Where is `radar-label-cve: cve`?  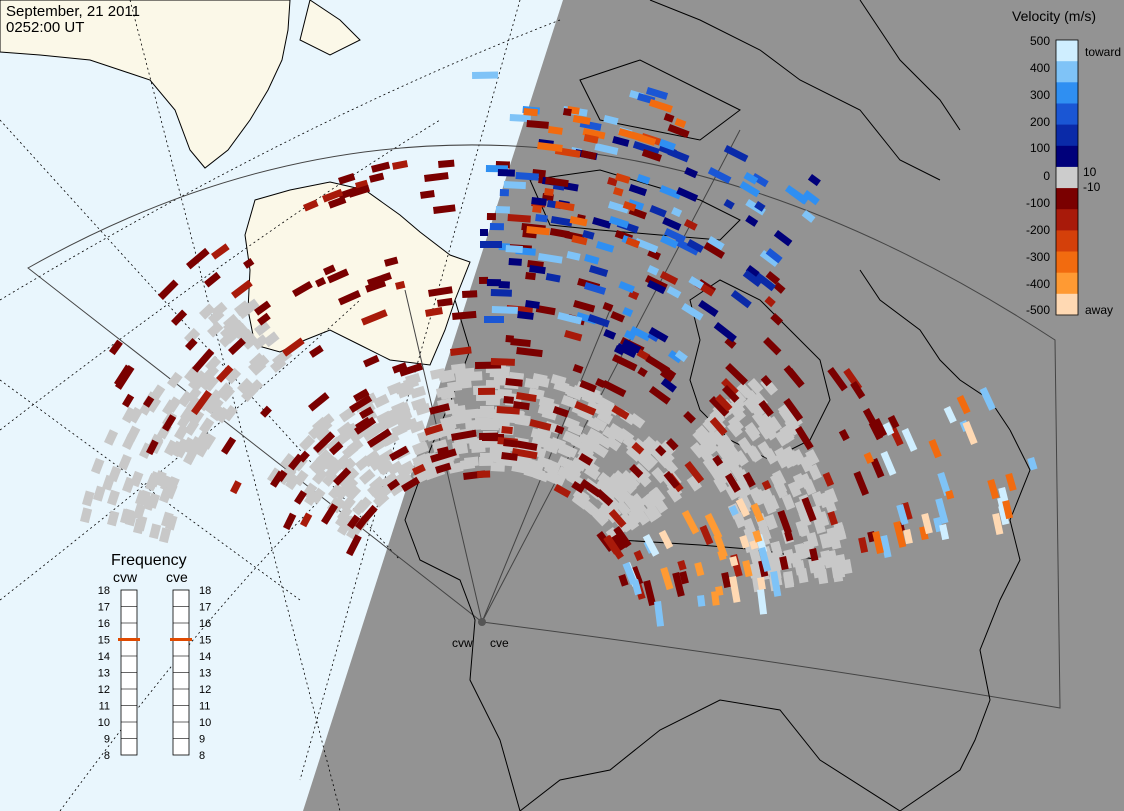 radar-label-cve: cve is located at coordinates (499, 643).